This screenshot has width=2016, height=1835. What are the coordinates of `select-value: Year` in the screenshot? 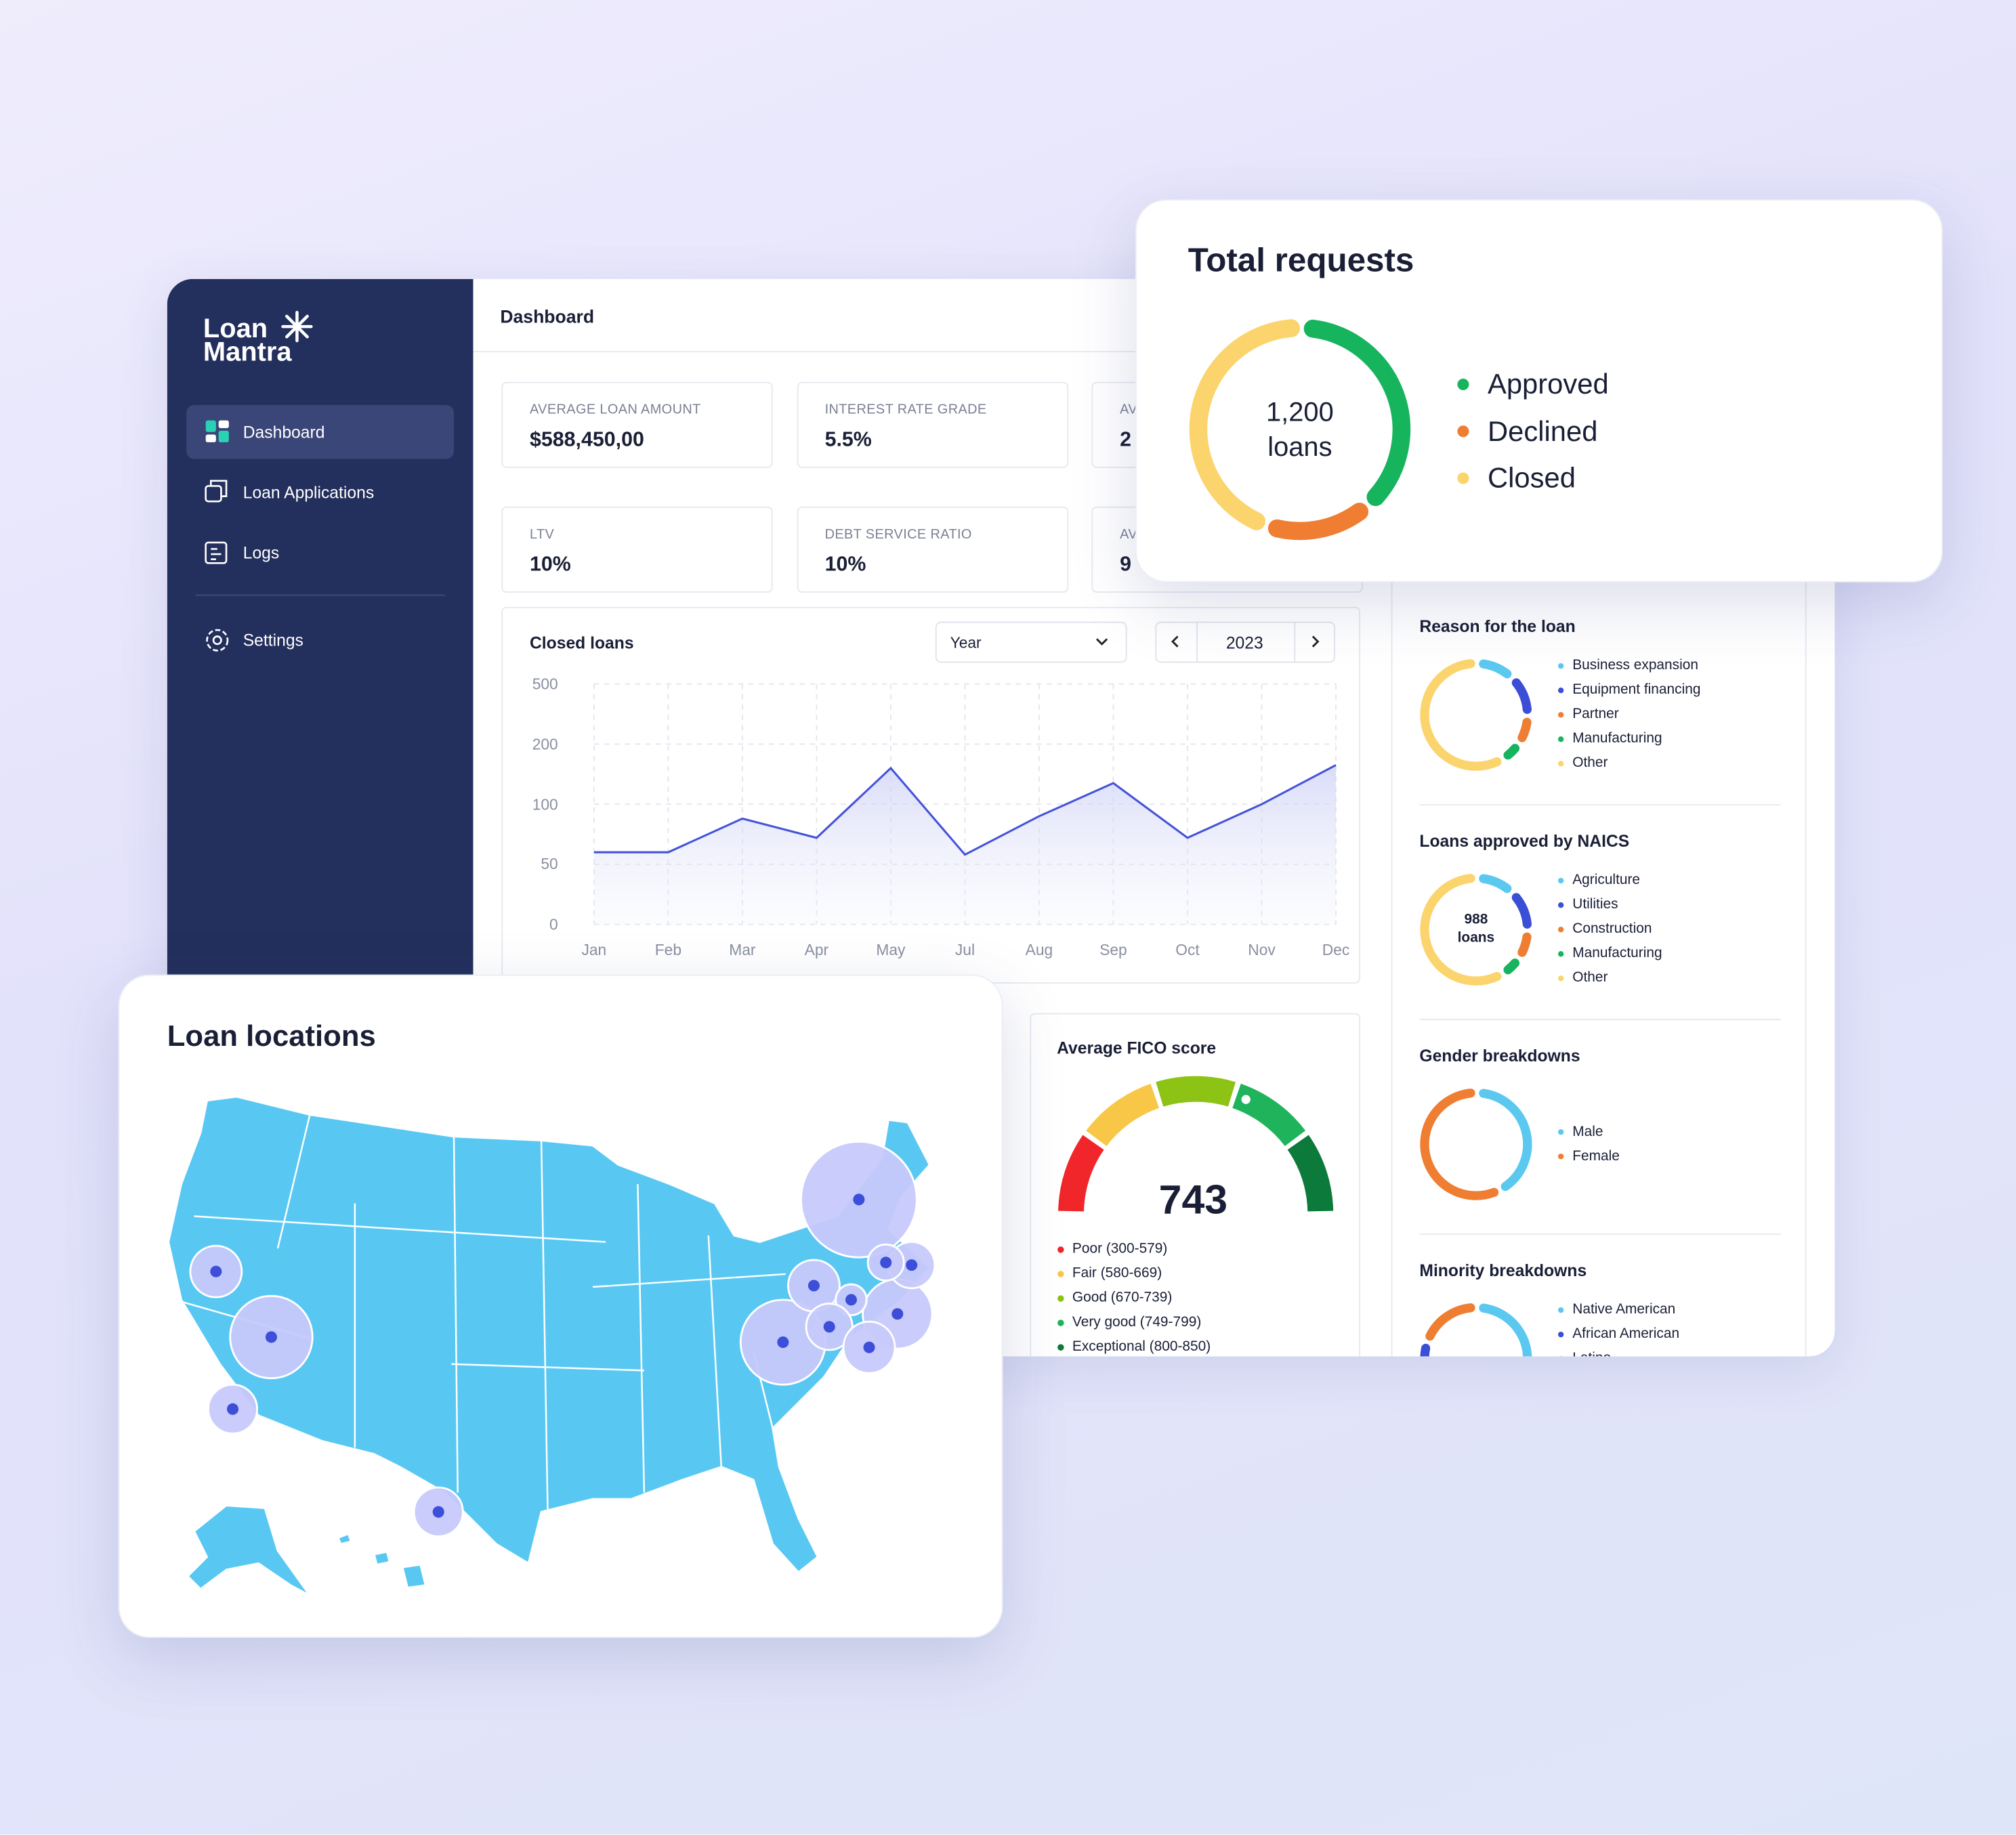 It's located at (966, 642).